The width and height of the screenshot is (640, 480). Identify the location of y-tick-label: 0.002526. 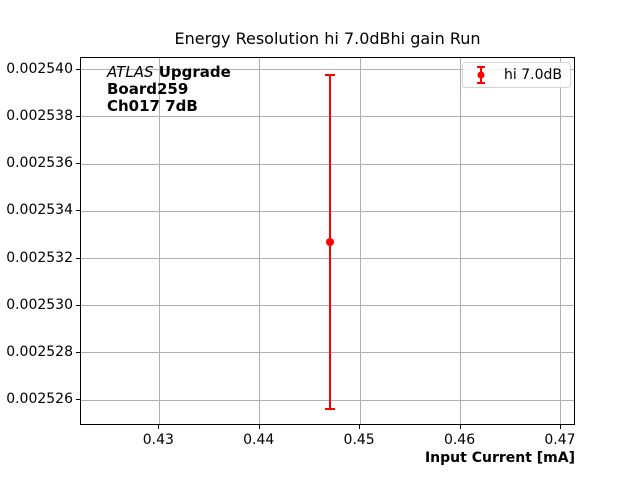
(39, 399).